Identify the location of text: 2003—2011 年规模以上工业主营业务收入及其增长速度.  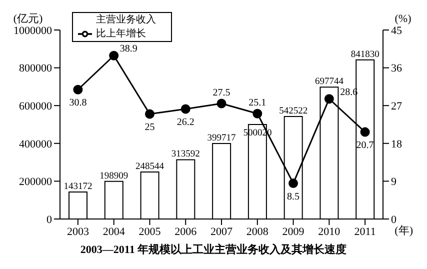
(213, 249).